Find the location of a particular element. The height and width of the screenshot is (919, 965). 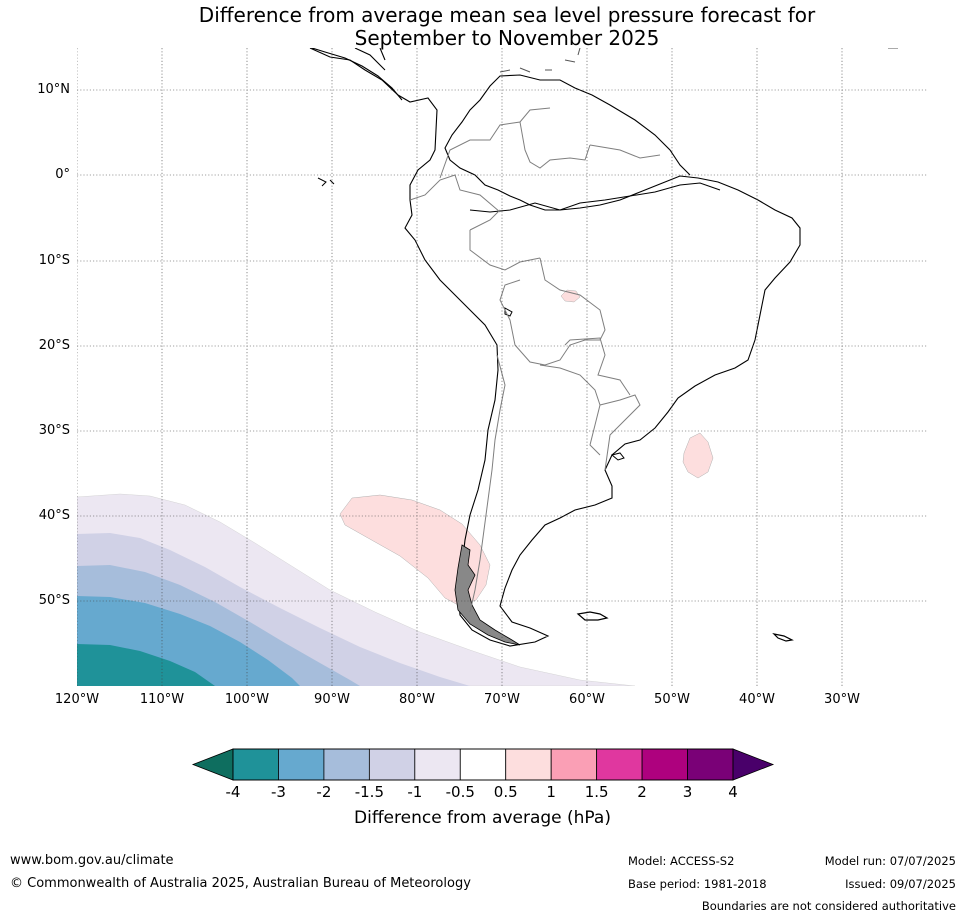

colorbar-tick-label: 2 is located at coordinates (642, 792).